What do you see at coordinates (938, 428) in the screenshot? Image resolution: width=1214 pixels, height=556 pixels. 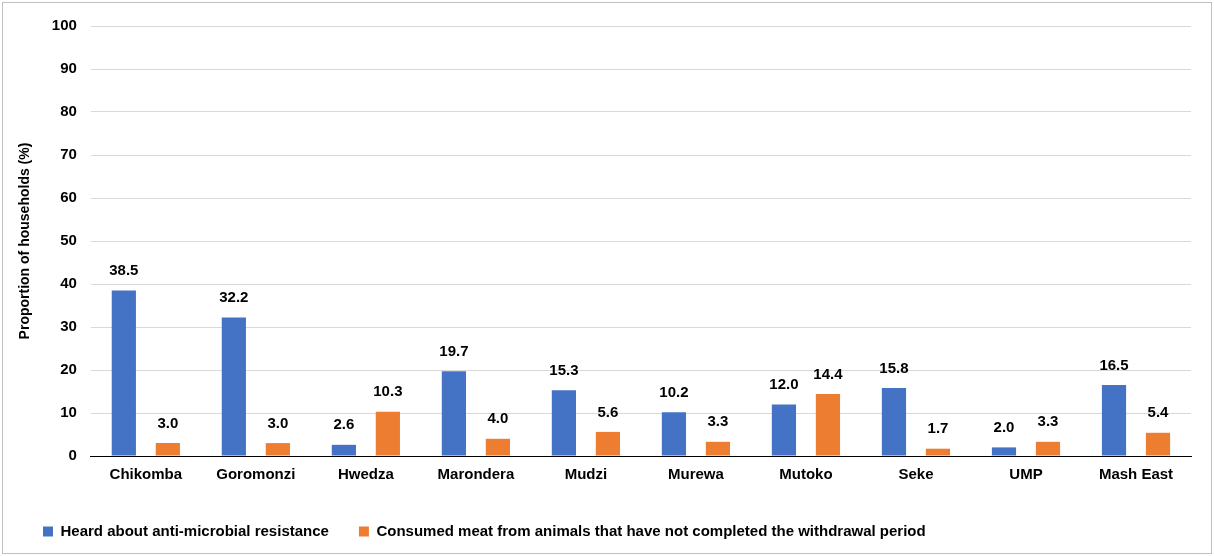 I see `data-label: 1.7` at bounding box center [938, 428].